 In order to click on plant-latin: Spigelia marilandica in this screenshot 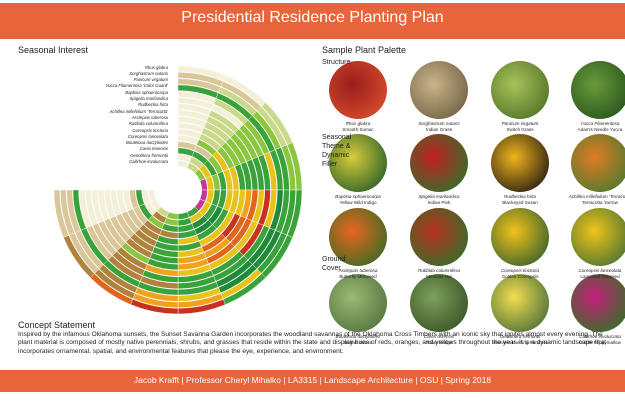, I will do `click(439, 196)`.